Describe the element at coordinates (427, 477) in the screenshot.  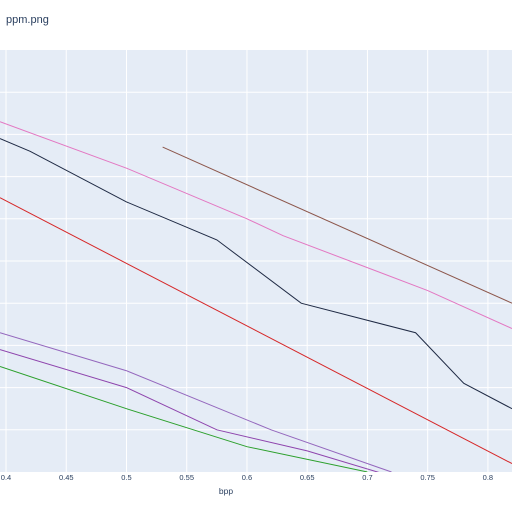
I see `x-tick-label: 0.75` at that location.